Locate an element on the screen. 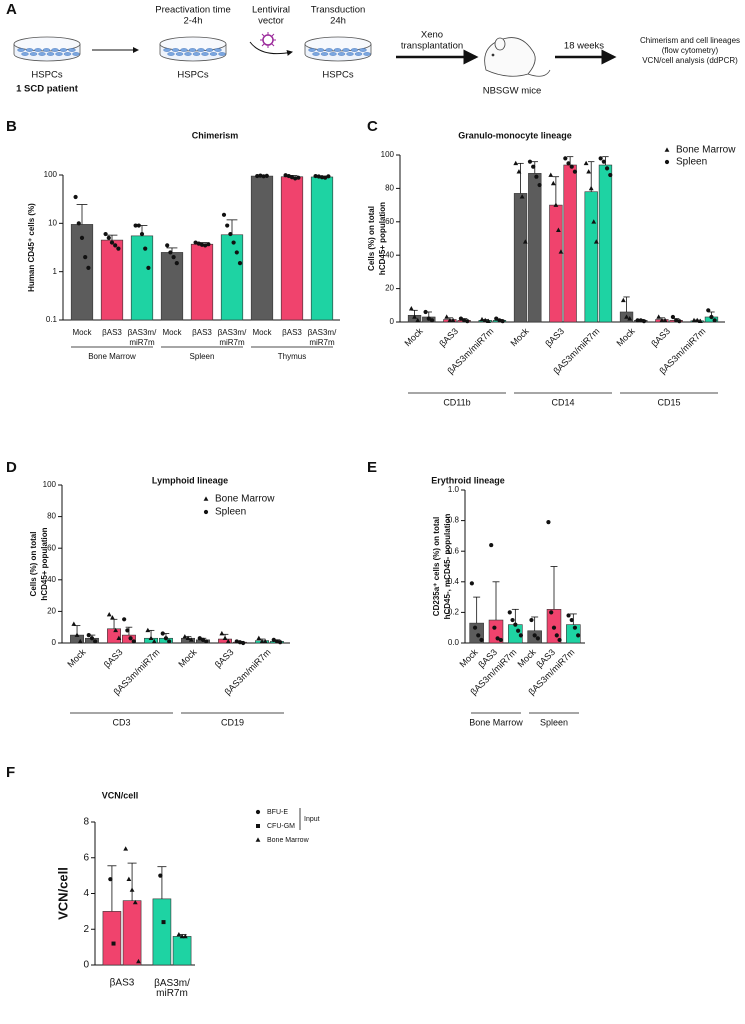 This screenshot has width=745, height=1024. y-axis-label: Human CD45⁺ cells (%) is located at coordinates (31, 247).